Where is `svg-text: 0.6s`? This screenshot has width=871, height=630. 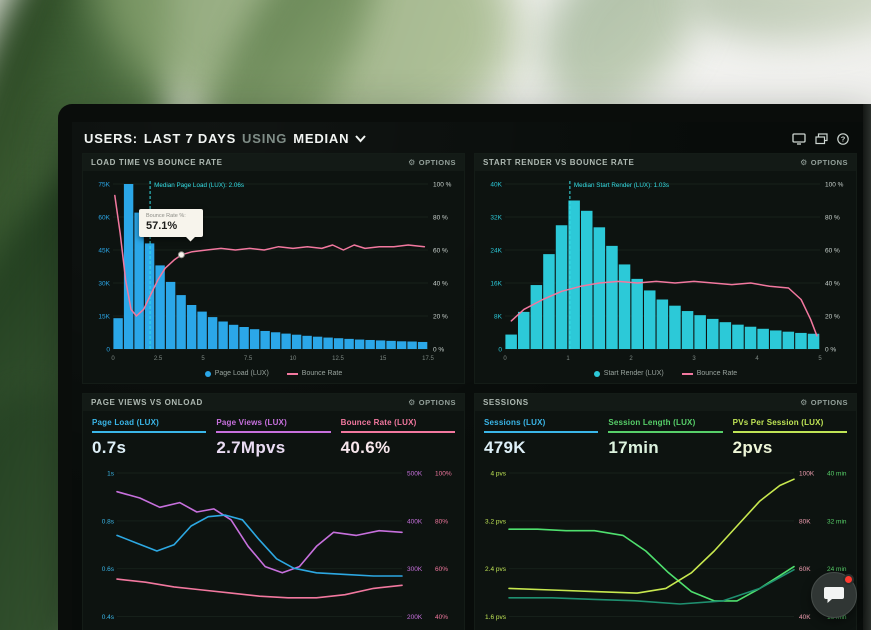
svg-text: 0.6s is located at coordinates (108, 569).